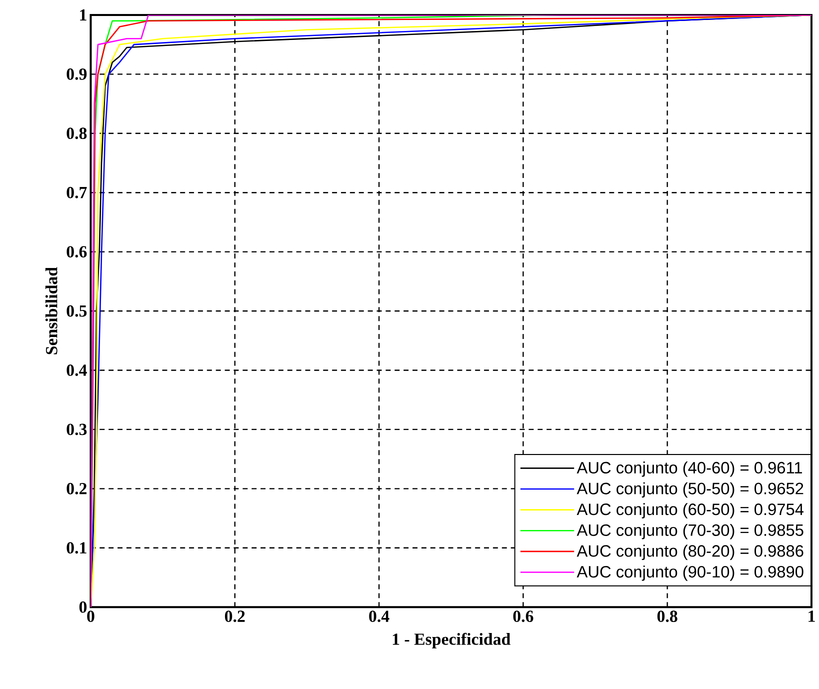 The image size is (819, 689). Describe the element at coordinates (76, 548) in the screenshot. I see `y-tick-label: 0.1` at that location.